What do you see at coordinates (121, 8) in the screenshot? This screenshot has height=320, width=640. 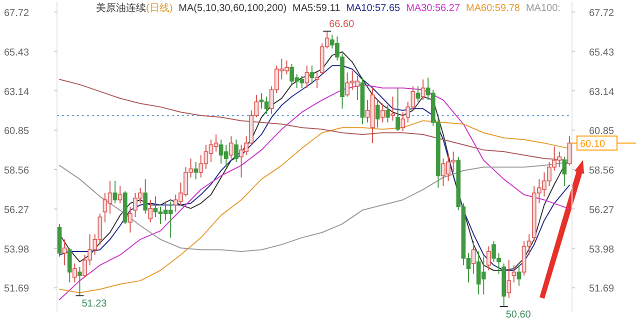 I see `chart-title: 美原油连续` at bounding box center [121, 8].